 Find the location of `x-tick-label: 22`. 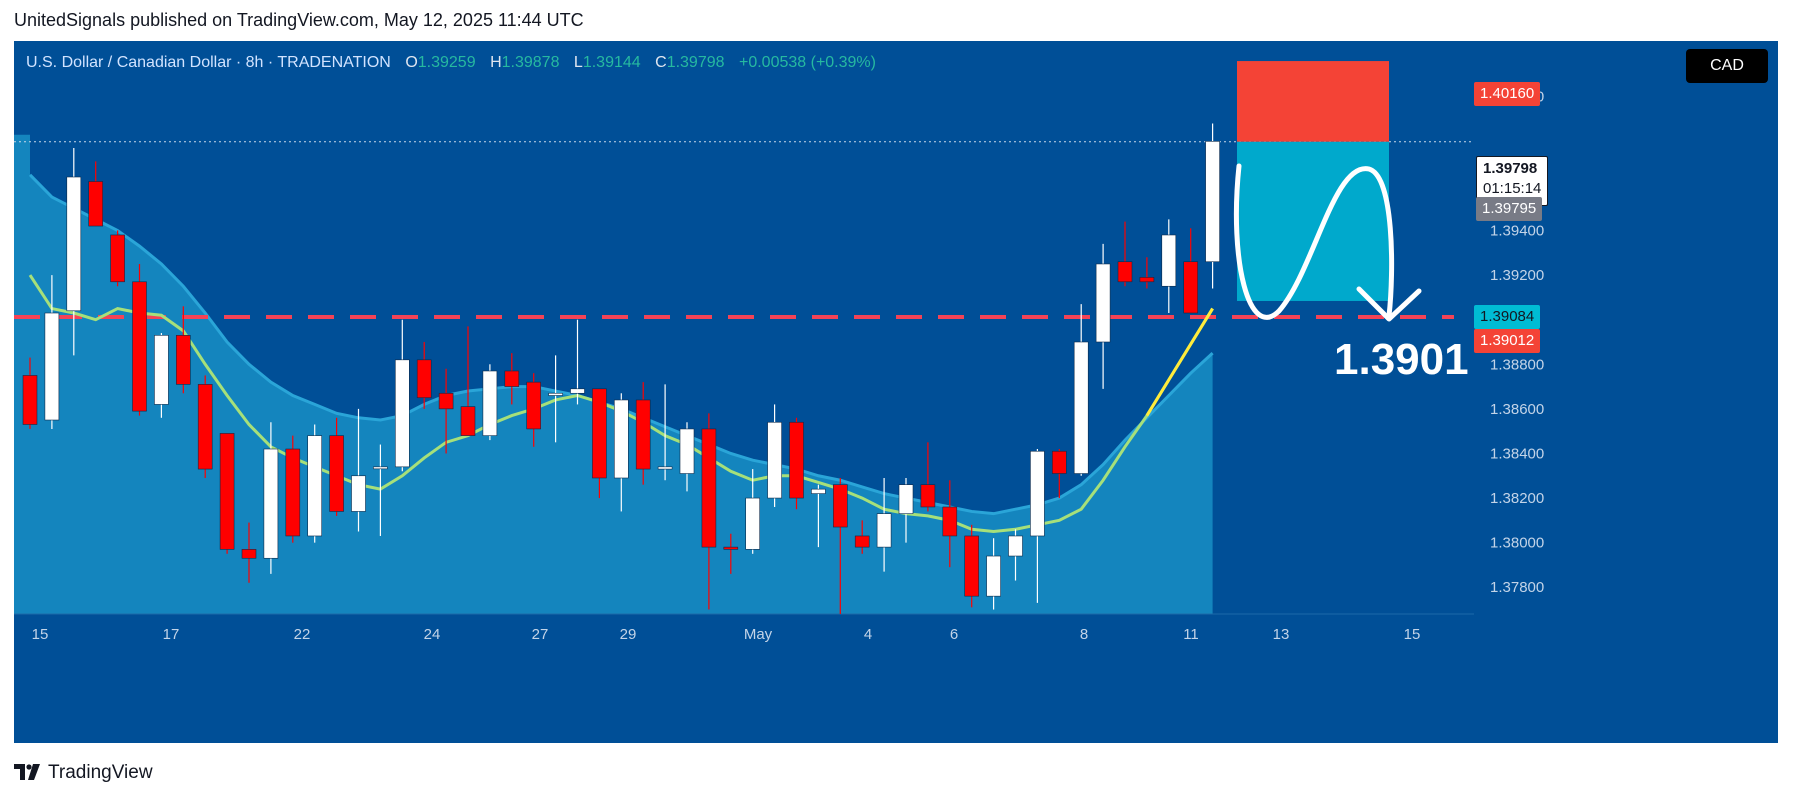

x-tick-label: 22 is located at coordinates (302, 634).